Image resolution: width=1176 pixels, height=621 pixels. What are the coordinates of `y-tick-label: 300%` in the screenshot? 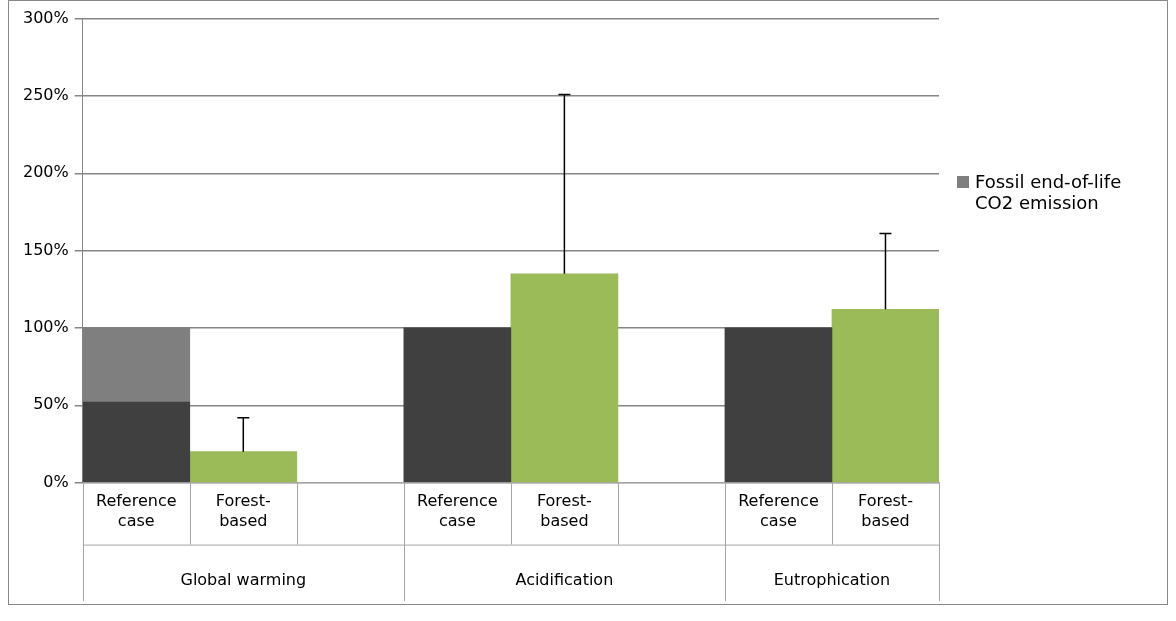 It's located at (45, 17).